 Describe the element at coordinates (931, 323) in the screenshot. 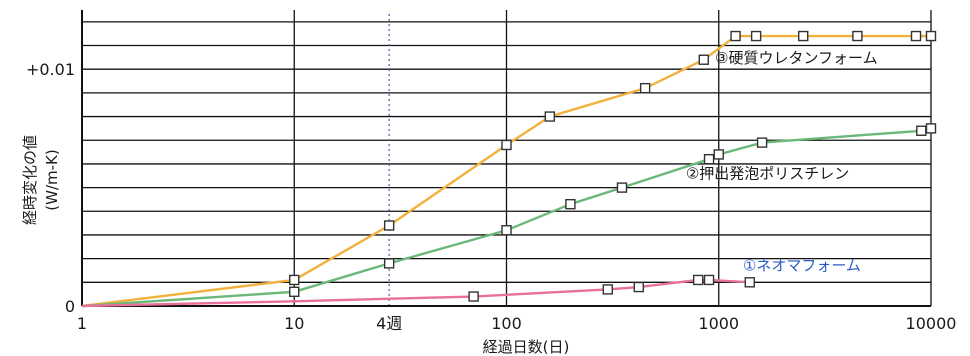

I see `x-tick-label: 10000` at that location.